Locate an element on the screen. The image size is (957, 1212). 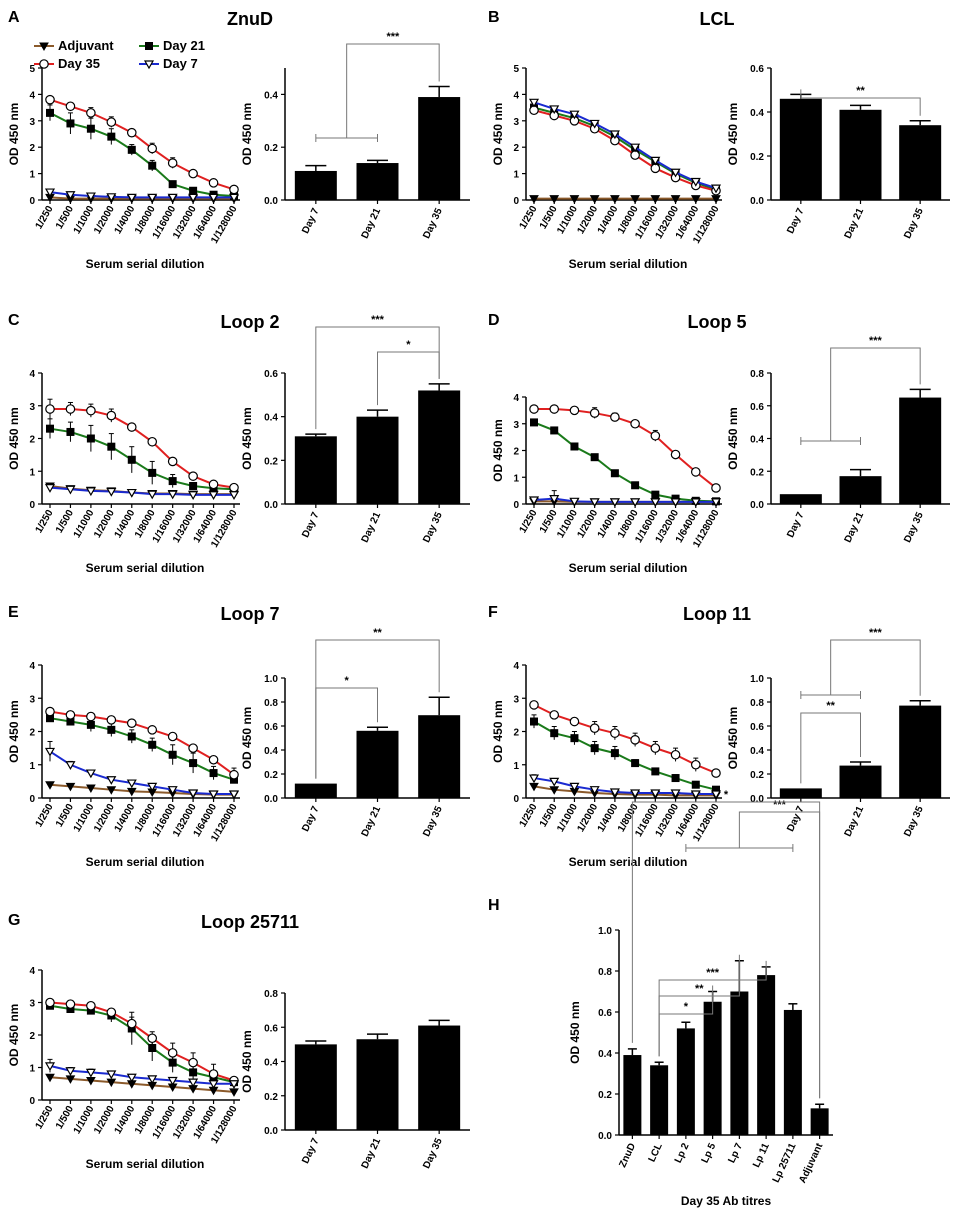
panel-label: G is located at coordinates (14, 920).